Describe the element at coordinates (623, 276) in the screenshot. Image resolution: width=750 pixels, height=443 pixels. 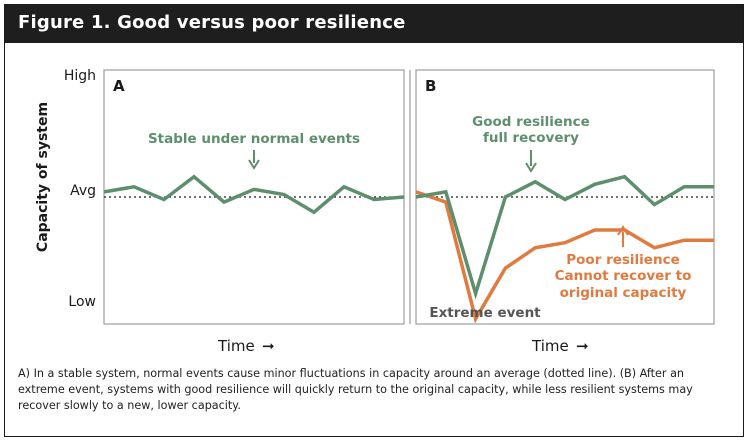
I see `annotation-poor-line2: Cannot recover to` at that location.